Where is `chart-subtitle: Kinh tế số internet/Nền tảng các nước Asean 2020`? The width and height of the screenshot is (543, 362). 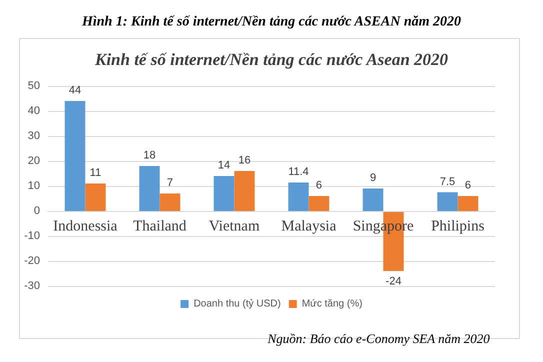 chart-subtitle: Kinh tế số internet/Nền tảng các nước Asean 2020 is located at coordinates (271, 59).